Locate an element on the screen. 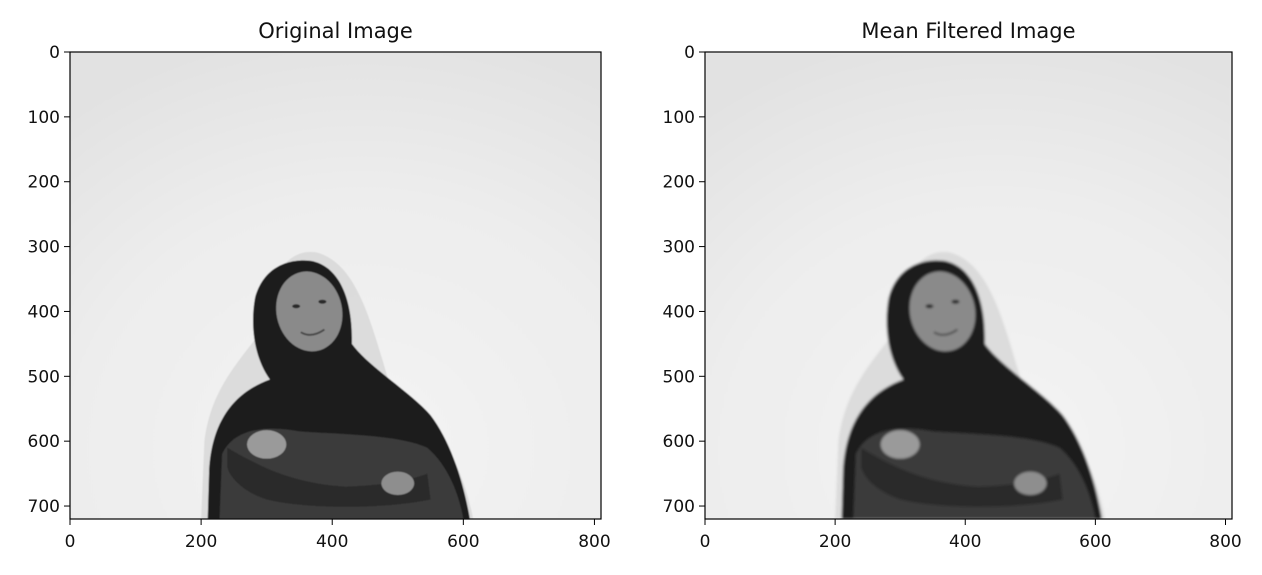 The width and height of the screenshot is (1262, 575). panel-title: Original Image is located at coordinates (335, 31).